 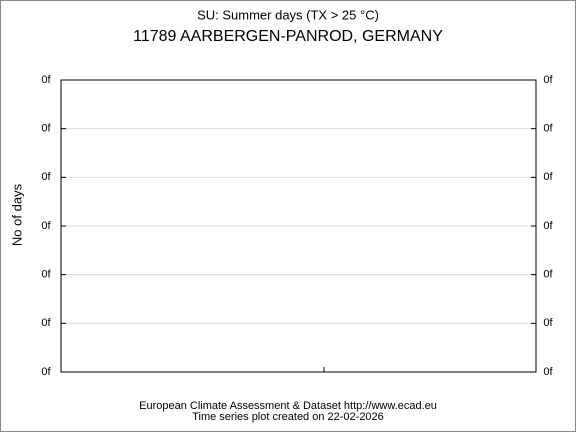 I want to click on chart-subtitle: 11789 AARBERGEN-PANROD, GERMANY, so click(x=288, y=36).